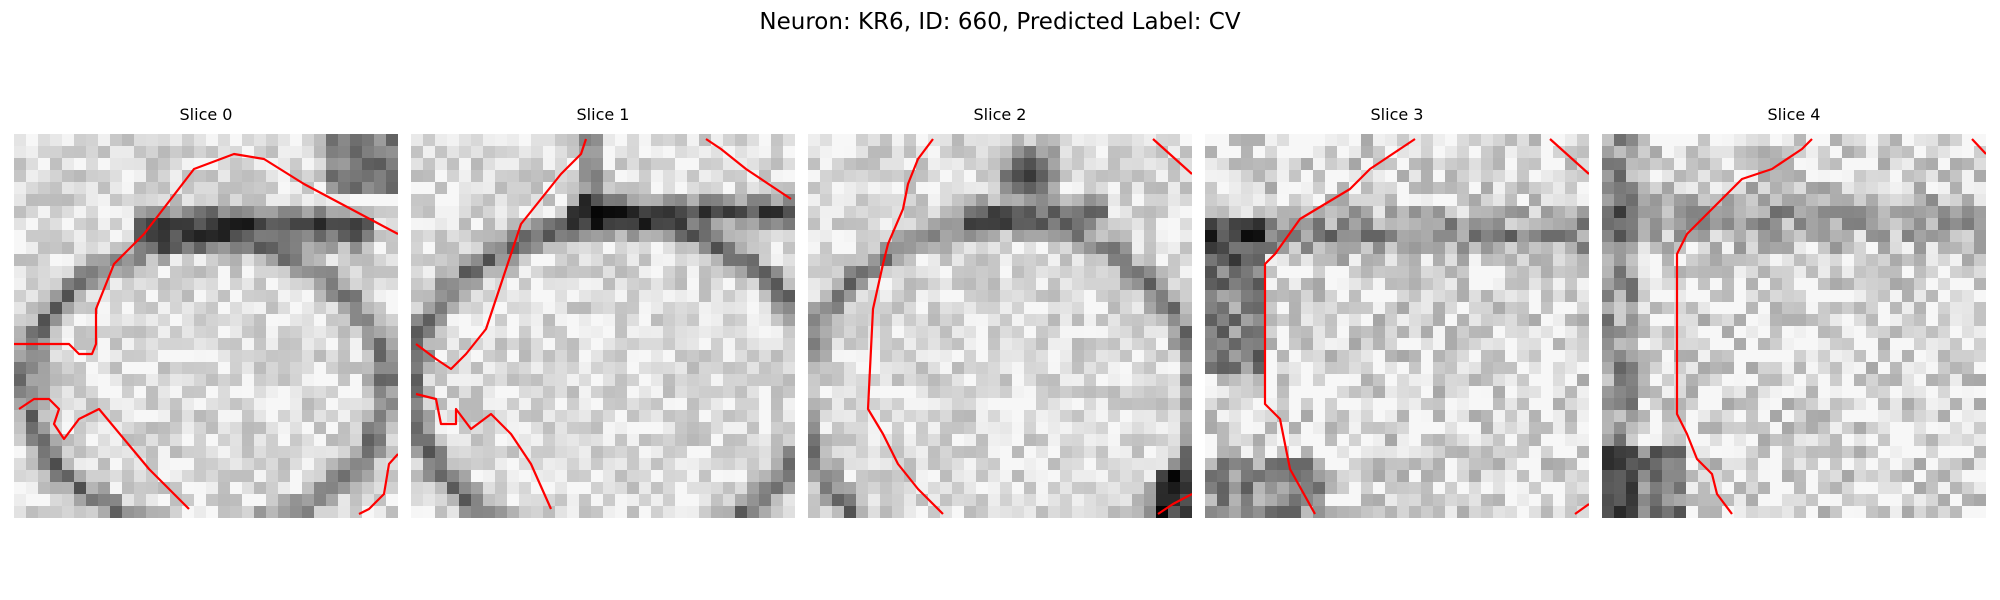 This screenshot has height=600, width=2000. What do you see at coordinates (1397, 115) in the screenshot?
I see `slice-title: Slice 3` at bounding box center [1397, 115].